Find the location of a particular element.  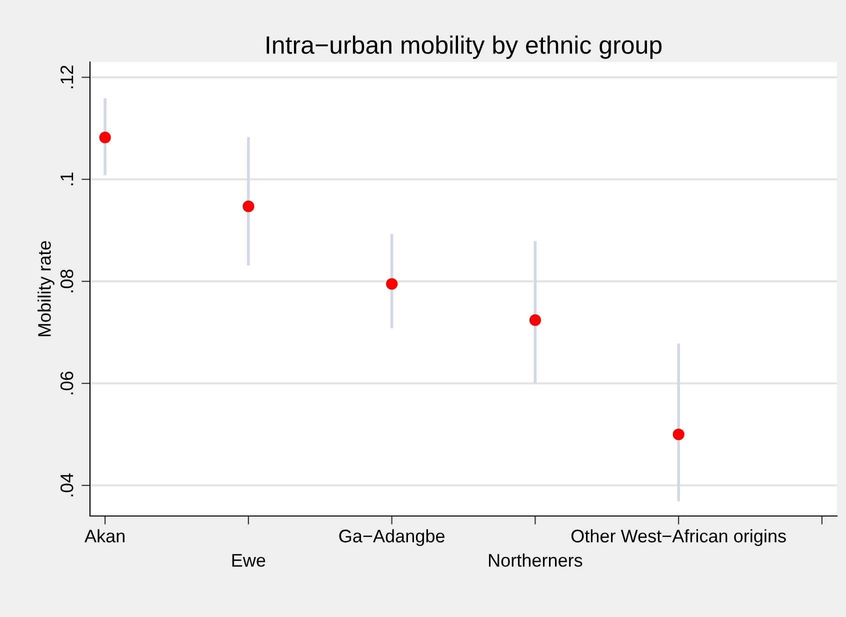

x-tick-label: Ewe is located at coordinates (249, 560).